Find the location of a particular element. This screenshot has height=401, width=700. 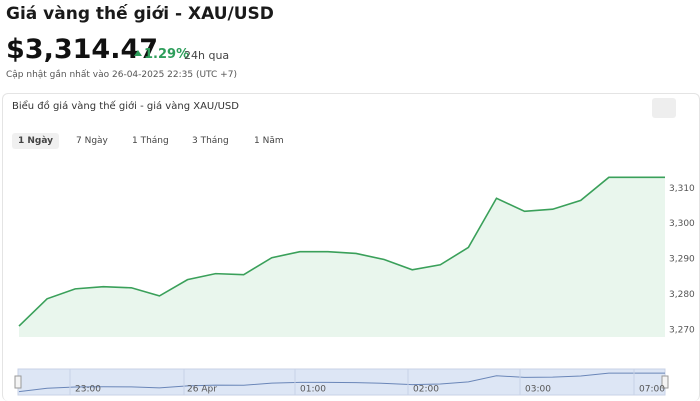

navigator-line is located at coordinates (341, 382).